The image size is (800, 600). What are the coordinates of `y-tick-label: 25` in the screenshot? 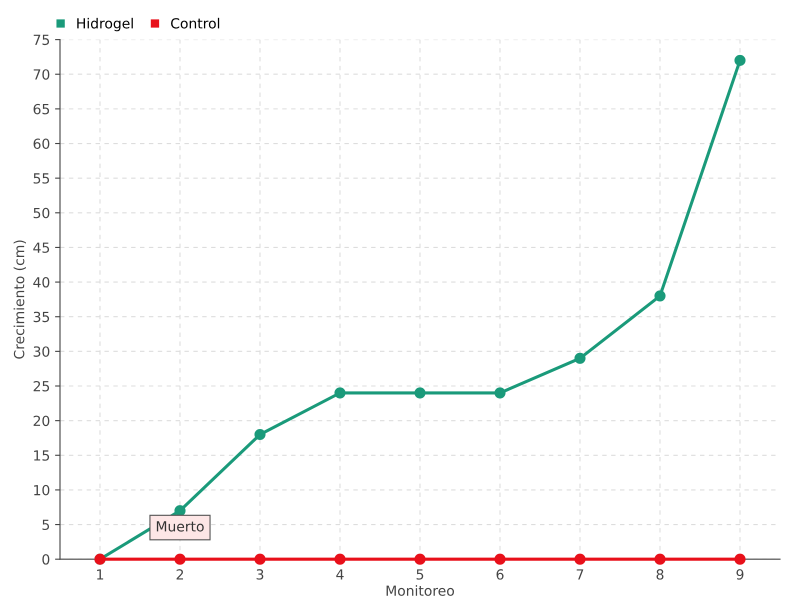 It's located at (42, 386).